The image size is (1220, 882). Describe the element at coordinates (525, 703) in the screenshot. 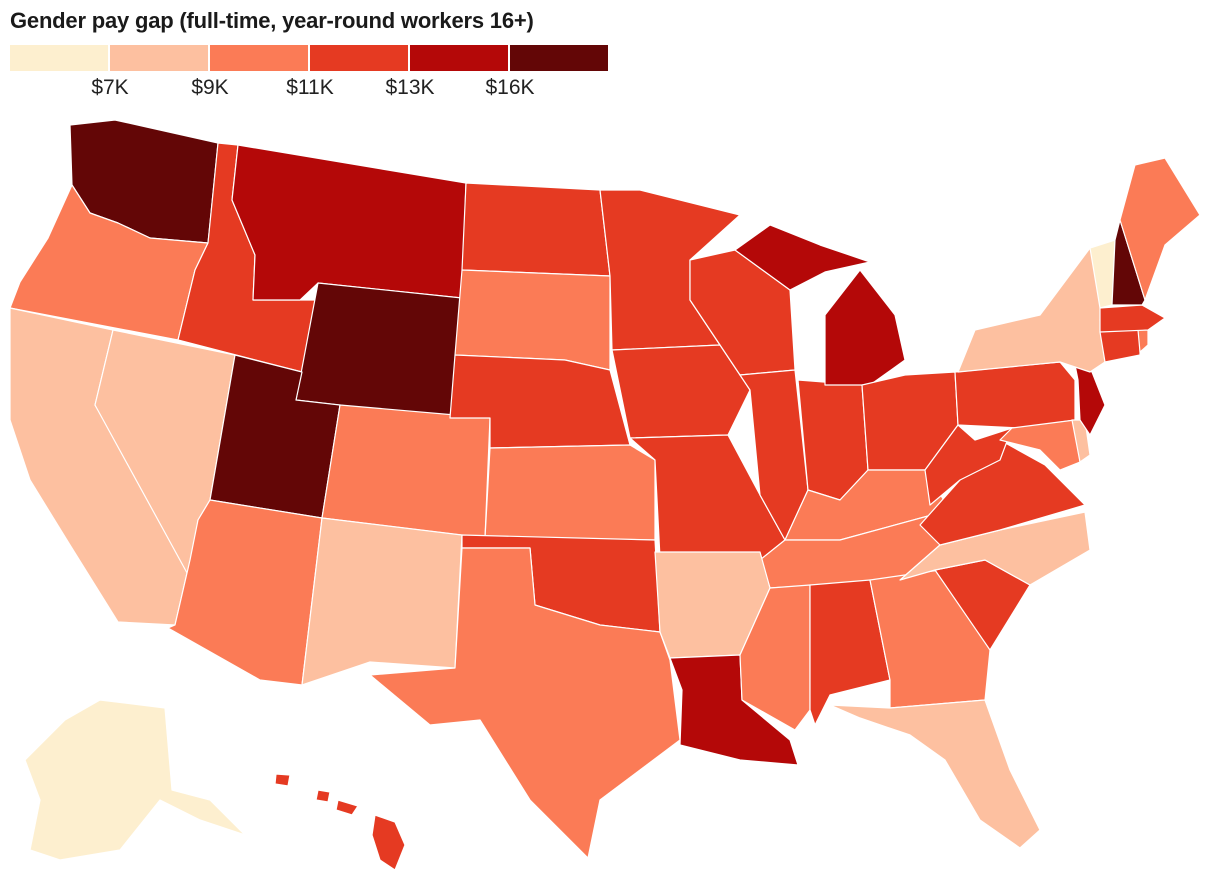

I see `state-tx` at that location.